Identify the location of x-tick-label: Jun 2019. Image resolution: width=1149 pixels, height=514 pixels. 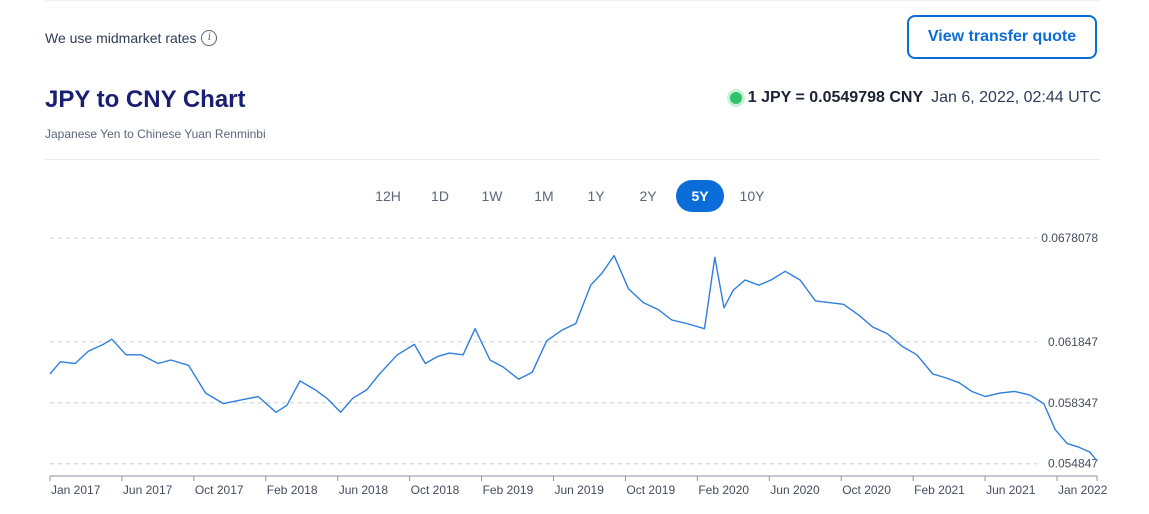
(580, 490).